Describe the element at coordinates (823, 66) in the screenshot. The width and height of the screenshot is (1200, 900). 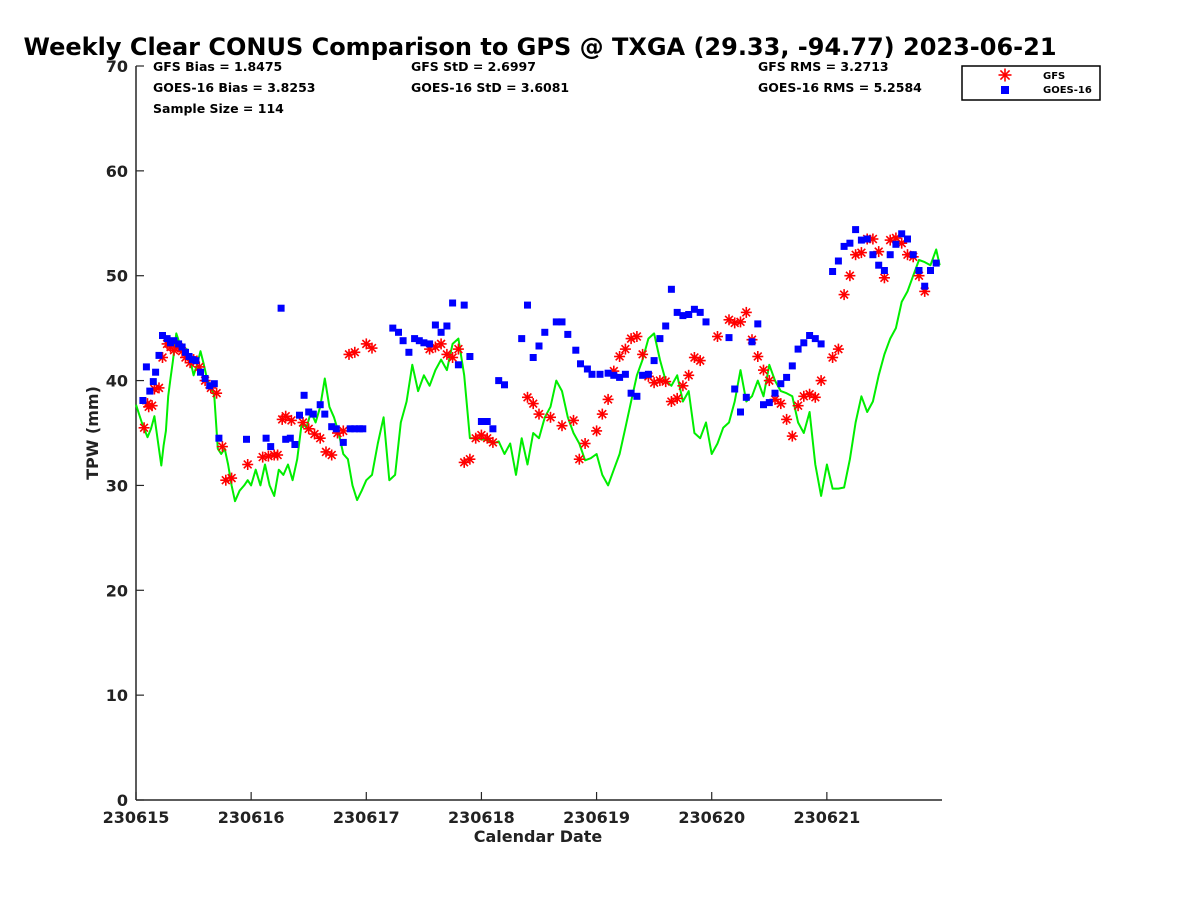
I see `stat-gfs-rms: GFS RMS = 3.2713` at that location.